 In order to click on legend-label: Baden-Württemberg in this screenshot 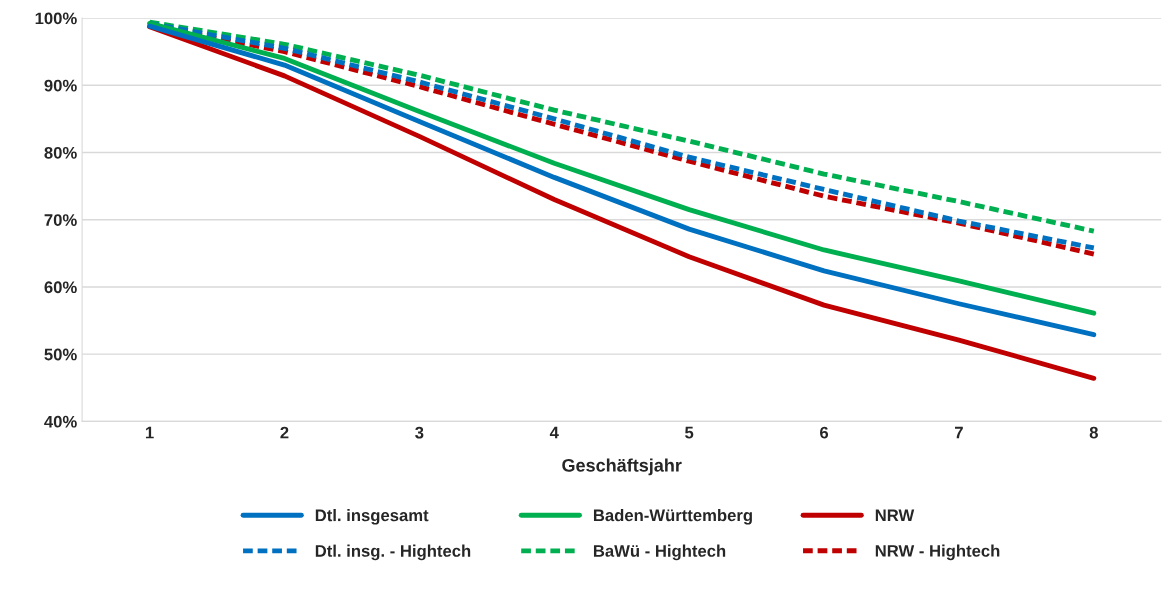, I will do `click(672, 517)`.